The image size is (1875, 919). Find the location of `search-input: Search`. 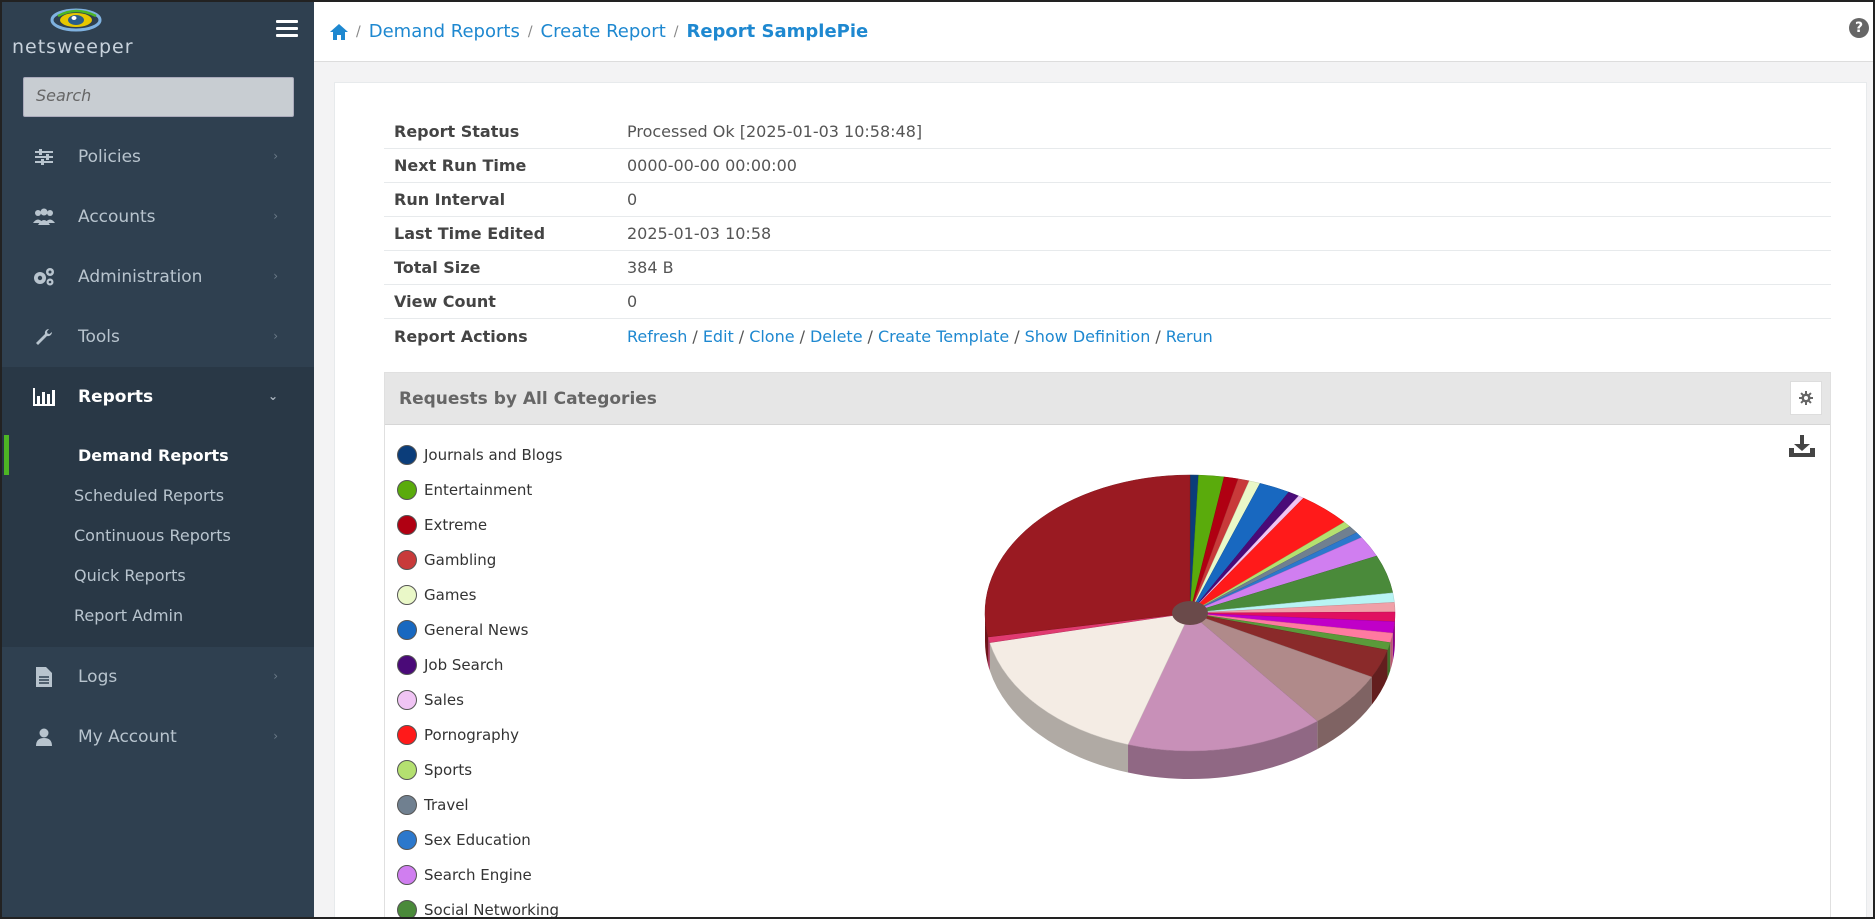

search-input: Search is located at coordinates (158, 97).